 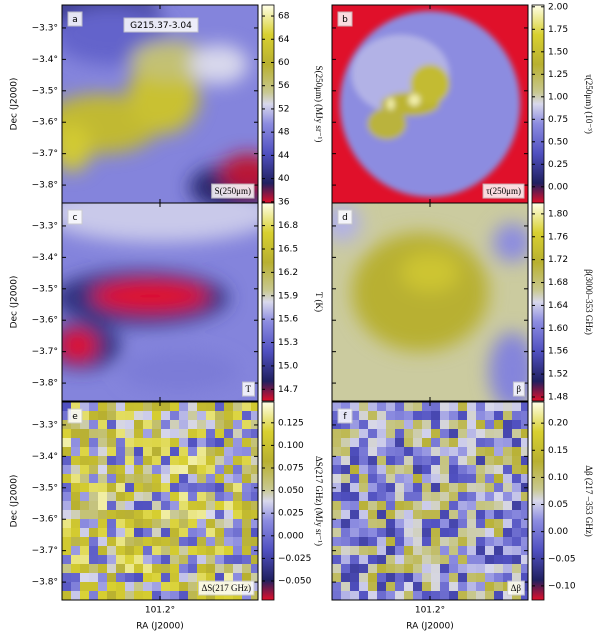 I want to click on y-tick-label: −3.4°, so click(x=45, y=60).